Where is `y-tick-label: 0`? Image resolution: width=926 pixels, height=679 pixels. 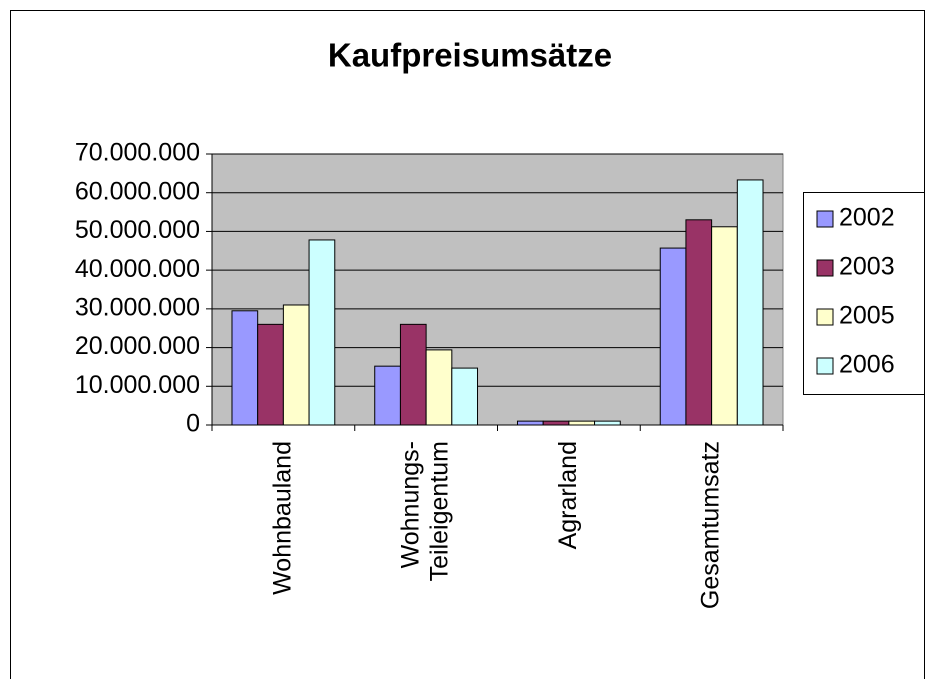 y-tick-label: 0 is located at coordinates (193, 424).